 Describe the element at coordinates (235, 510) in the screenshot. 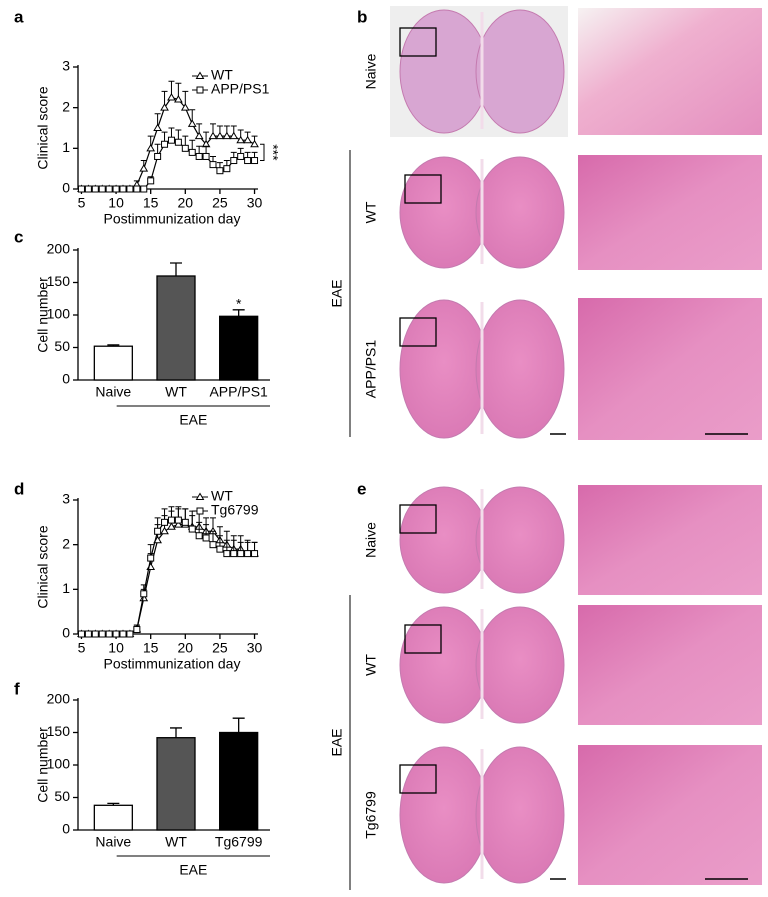

I see `legend-label: Tg6799` at that location.